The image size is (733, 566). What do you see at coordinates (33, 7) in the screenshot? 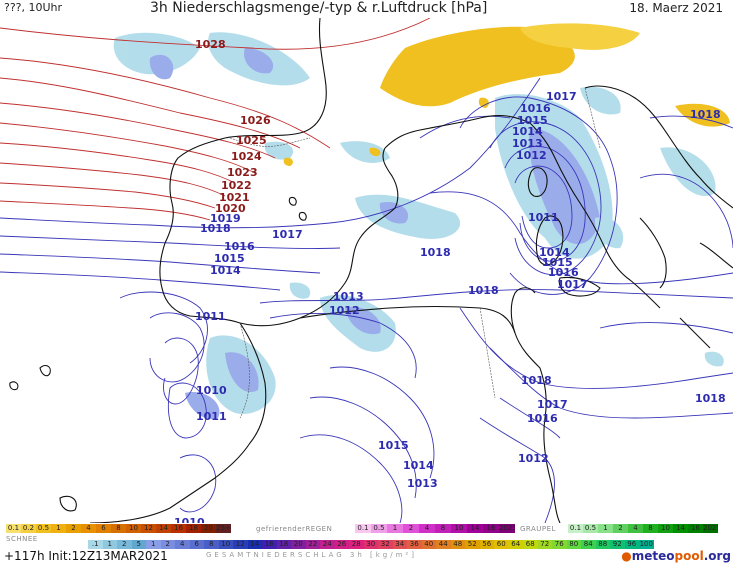
I see `forecast-time-label: ???, 10Uhr` at bounding box center [33, 7].